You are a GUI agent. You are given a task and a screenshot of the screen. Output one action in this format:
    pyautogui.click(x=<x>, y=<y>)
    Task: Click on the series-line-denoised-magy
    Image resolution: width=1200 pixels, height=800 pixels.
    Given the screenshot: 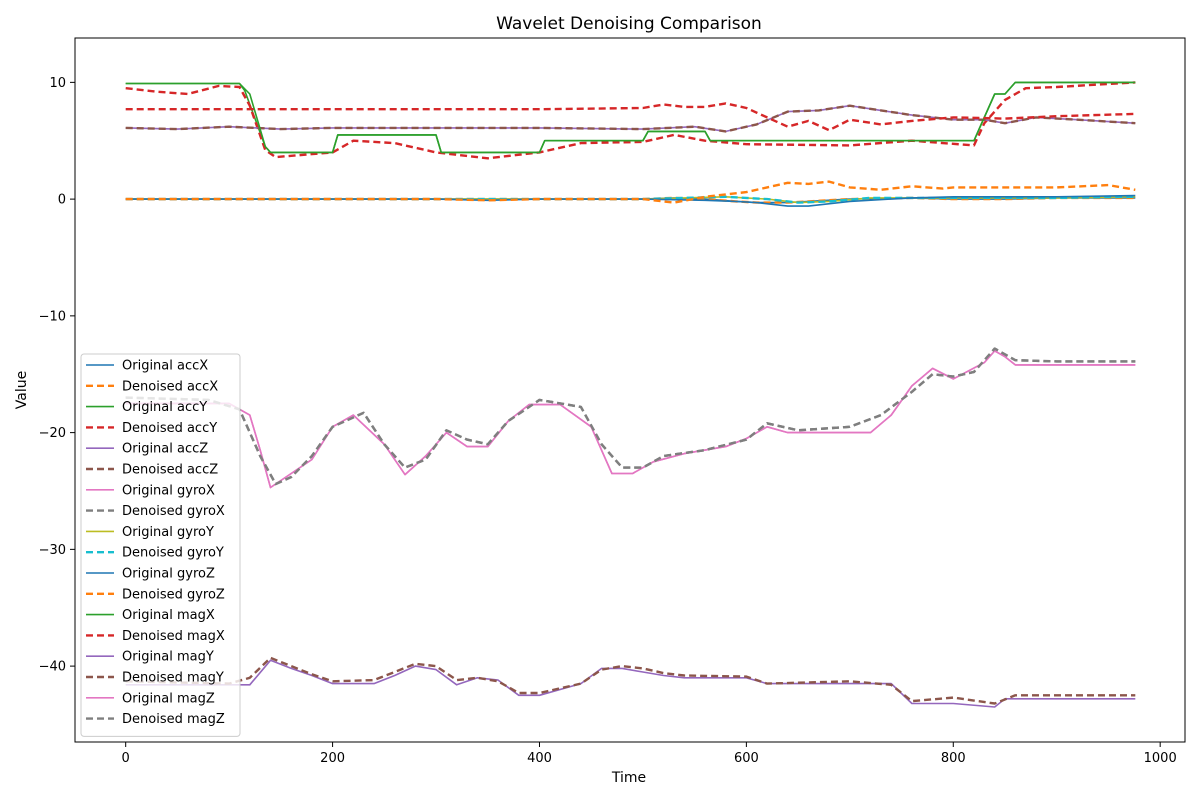 What is the action you would take?
    pyautogui.click(x=630, y=680)
    